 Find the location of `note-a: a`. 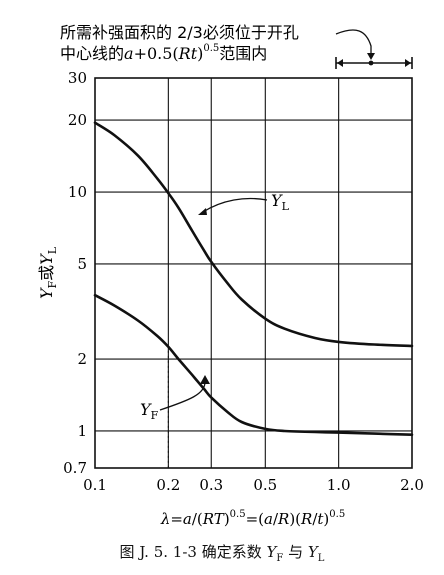

note-a: a is located at coordinates (129, 53).